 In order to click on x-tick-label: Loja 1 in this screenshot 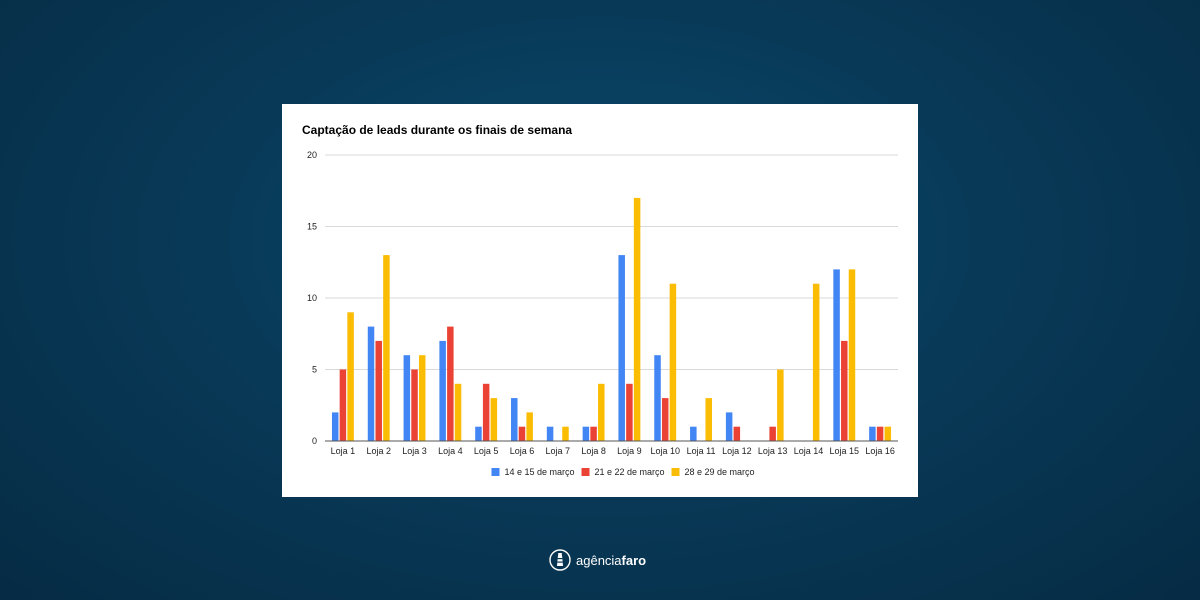, I will do `click(343, 451)`.